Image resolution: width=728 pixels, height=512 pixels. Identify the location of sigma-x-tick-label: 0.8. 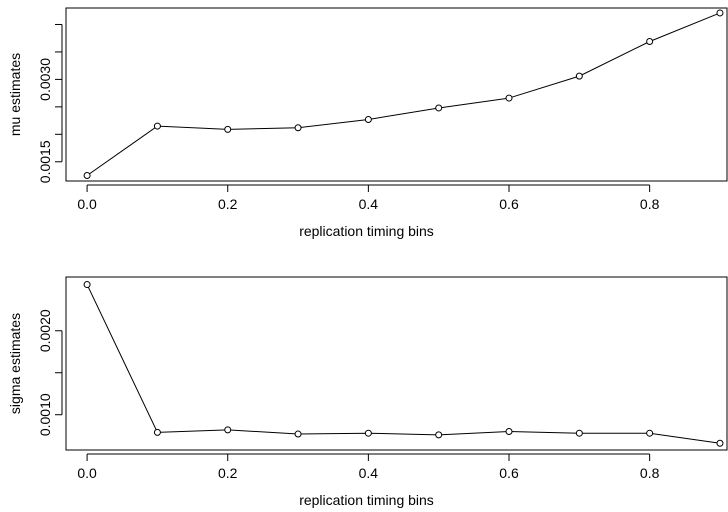
(650, 473).